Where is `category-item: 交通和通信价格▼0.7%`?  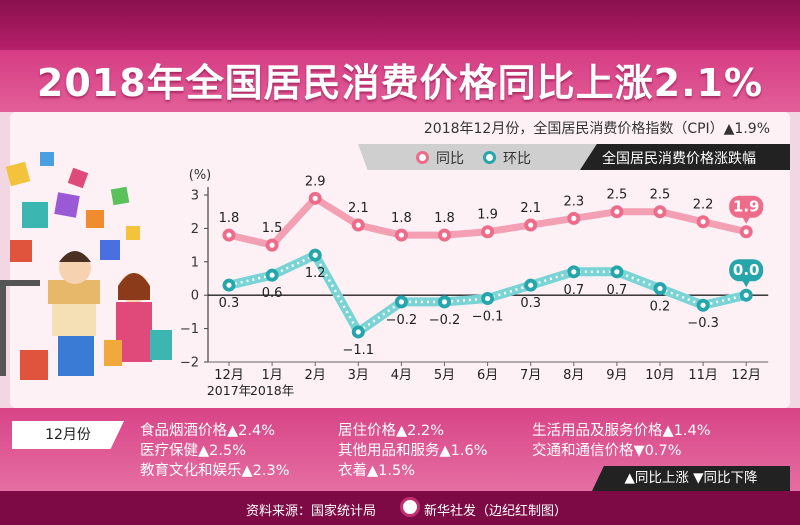 category-item: 交通和通信价格▼0.7% is located at coordinates (607, 451).